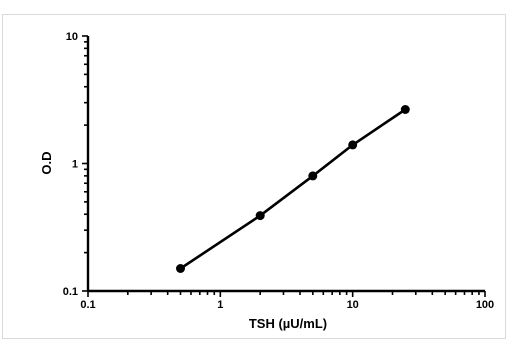 This screenshot has width=510, height=341. Describe the element at coordinates (70, 292) in the screenshot. I see `y-tick-label: 0.1` at that location.